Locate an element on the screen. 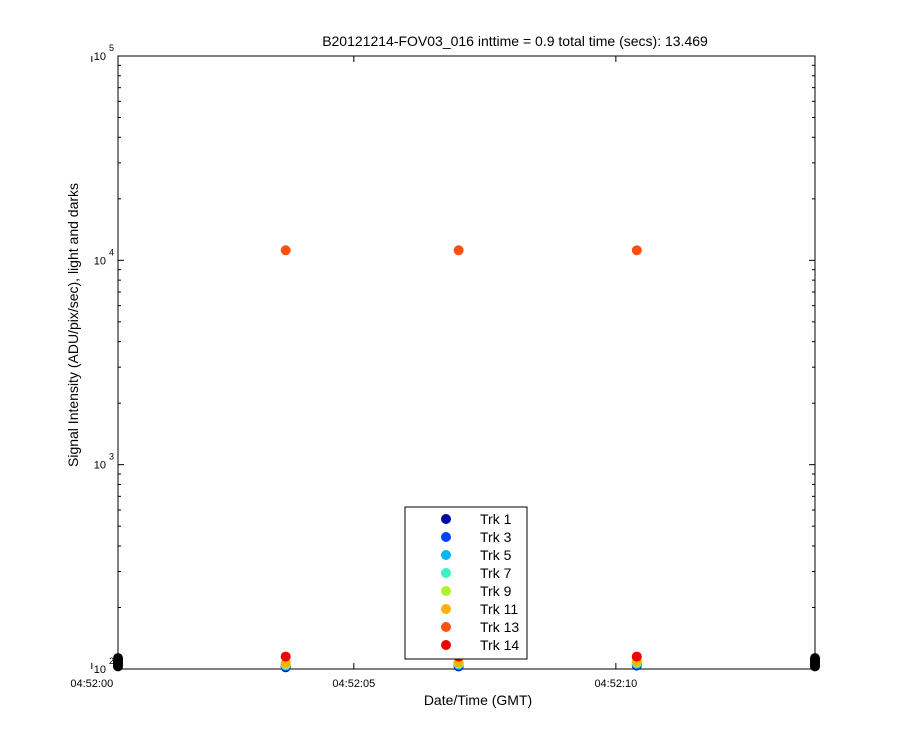 This screenshot has height=750, width=900. y-tick-label-exp: 2 is located at coordinates (111, 661).